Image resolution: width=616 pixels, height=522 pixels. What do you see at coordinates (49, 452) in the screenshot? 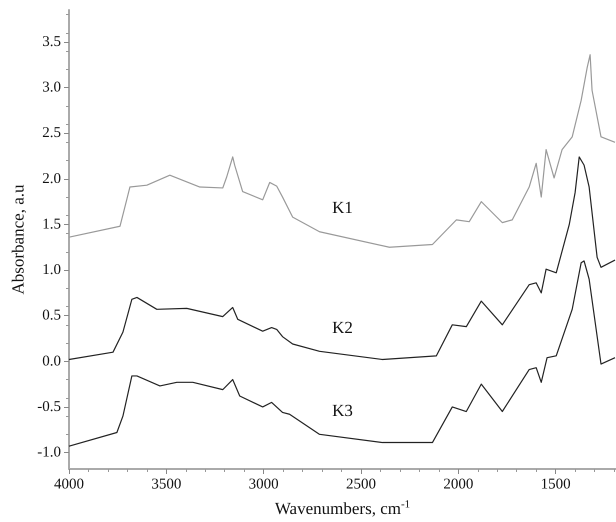
I see `y-tick-label: -1.0` at bounding box center [49, 452].